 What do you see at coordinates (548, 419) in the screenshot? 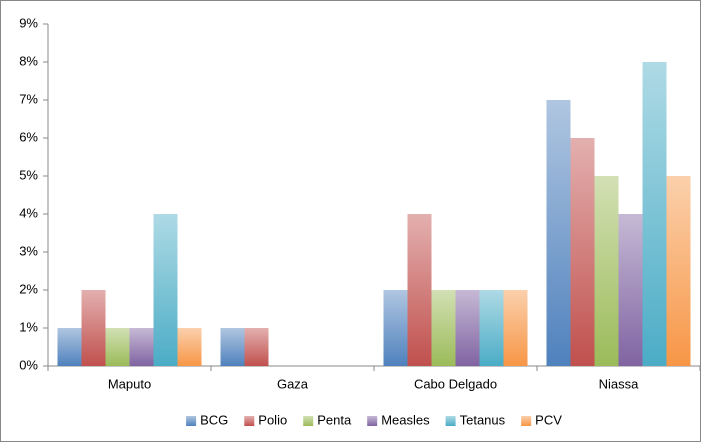
I see `legend-label: PCV` at bounding box center [548, 419].